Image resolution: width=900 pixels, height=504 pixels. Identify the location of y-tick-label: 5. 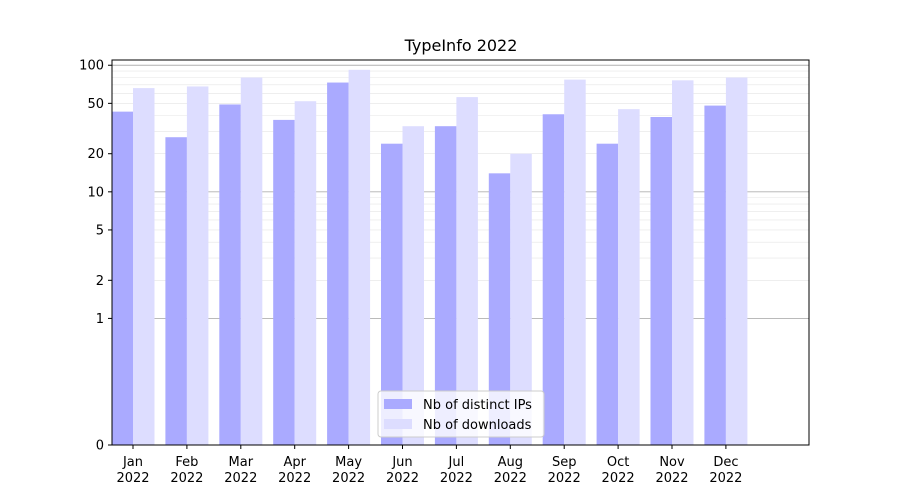
(100, 230).